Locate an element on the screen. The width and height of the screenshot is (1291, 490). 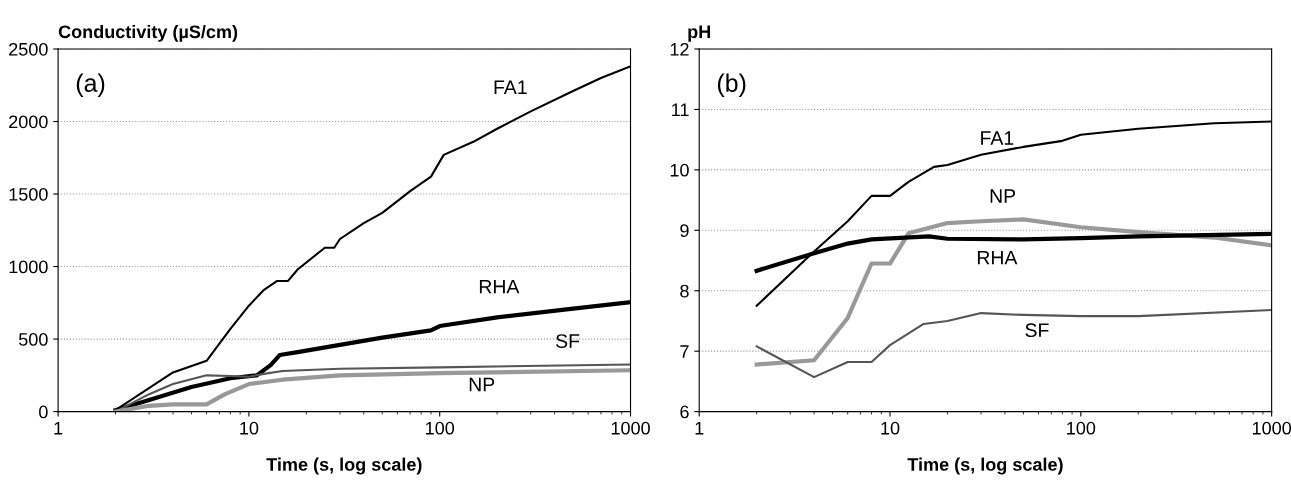
y-axis-title: Conductivity (µS/cm) is located at coordinates (148, 33).